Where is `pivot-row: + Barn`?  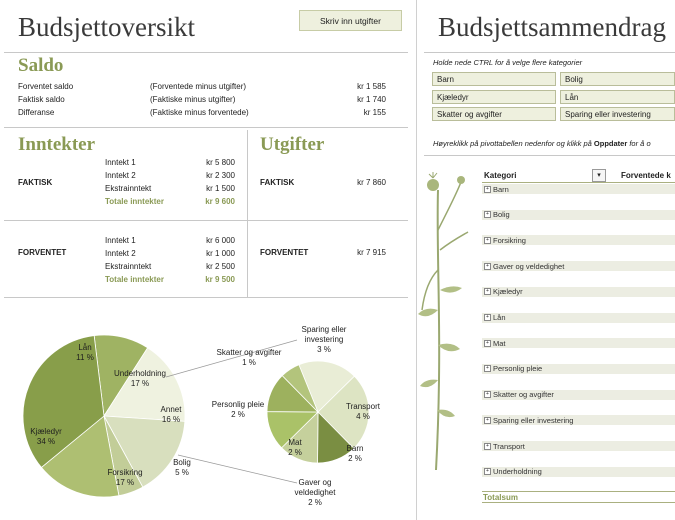 pivot-row: + Barn is located at coordinates (578, 189).